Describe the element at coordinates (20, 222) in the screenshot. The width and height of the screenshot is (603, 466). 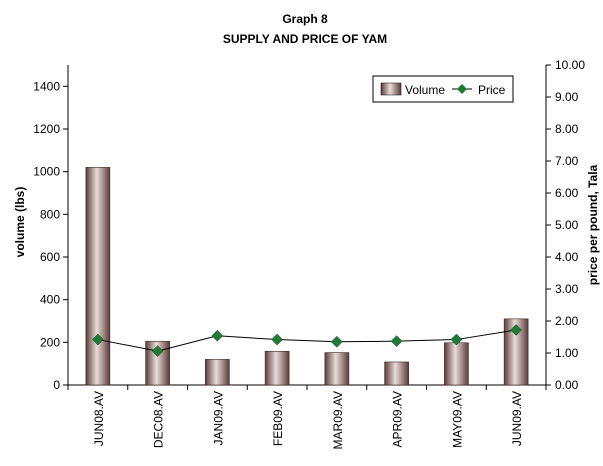
I see `y-axis-label: volume (lbs)` at that location.